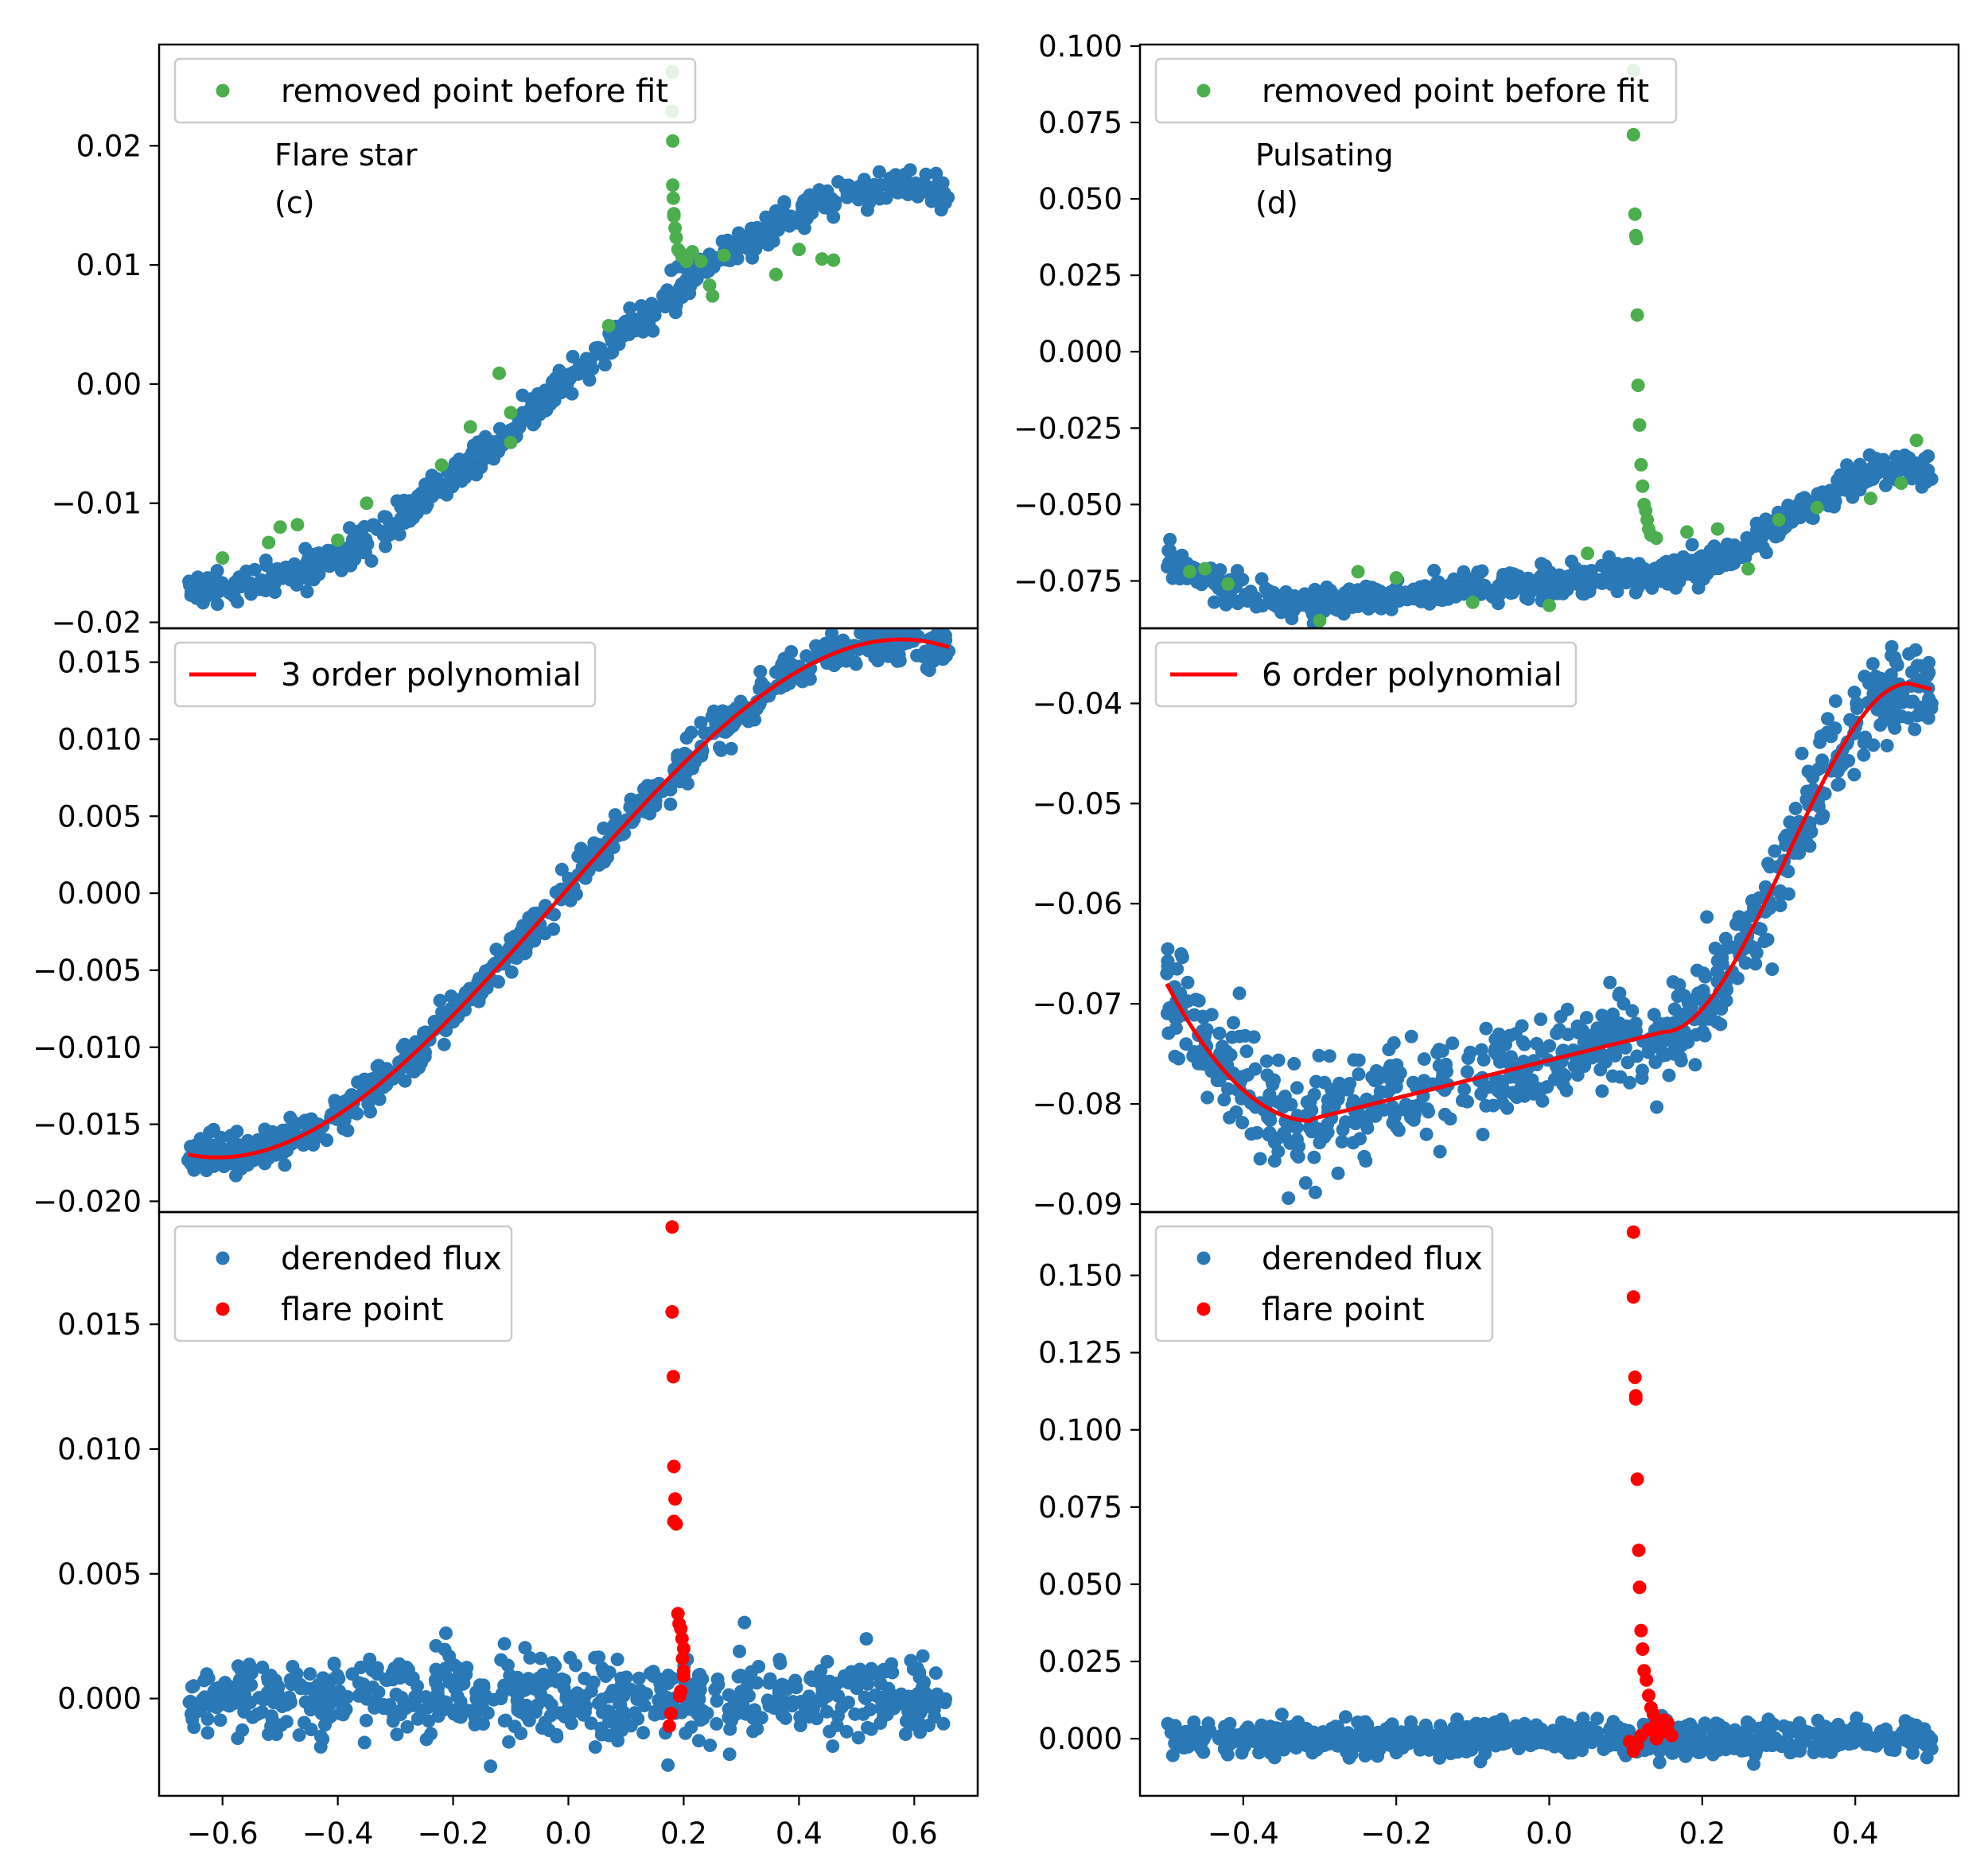  What do you see at coordinates (1067, 505) in the screenshot?
I see `y-tick-label: −0.050` at bounding box center [1067, 505].